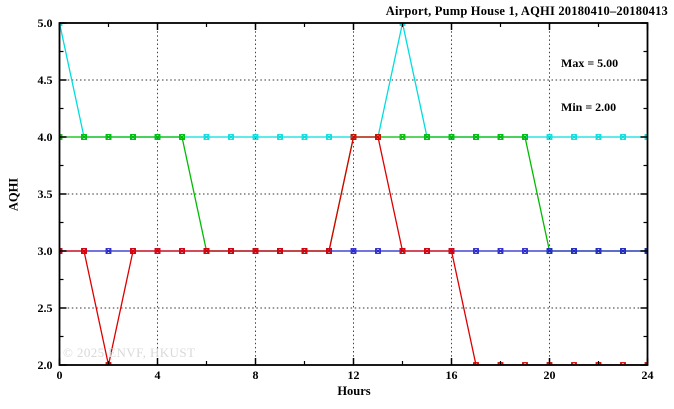 This screenshot has height=409, width=674. I want to click on x-tick-label: 0, so click(60, 375).